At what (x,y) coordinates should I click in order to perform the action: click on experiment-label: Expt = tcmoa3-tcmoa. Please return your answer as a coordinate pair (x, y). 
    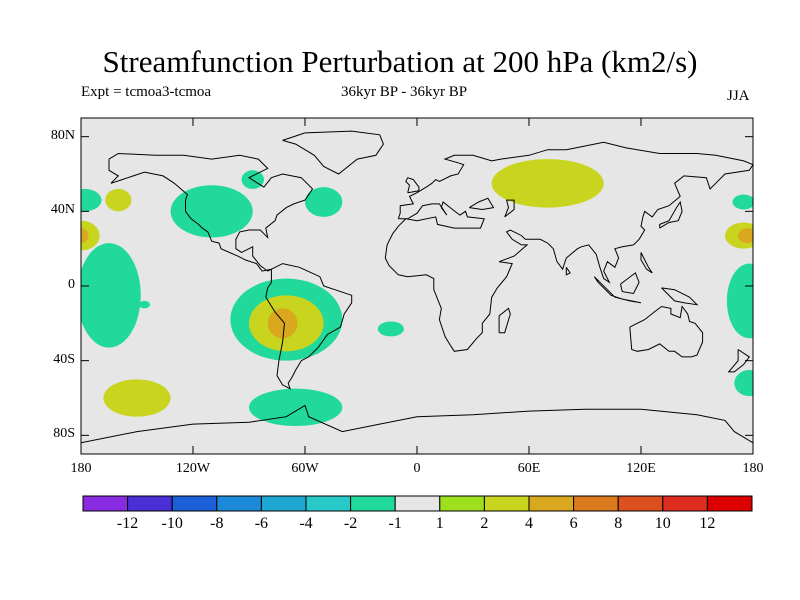
    Looking at the image, I should click on (146, 92).